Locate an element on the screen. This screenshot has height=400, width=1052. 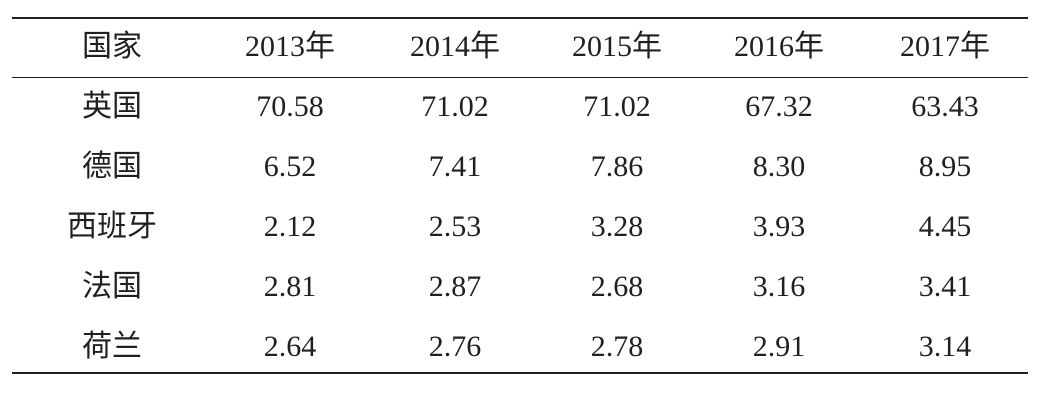
table-cell: 3.41 is located at coordinates (945, 286).